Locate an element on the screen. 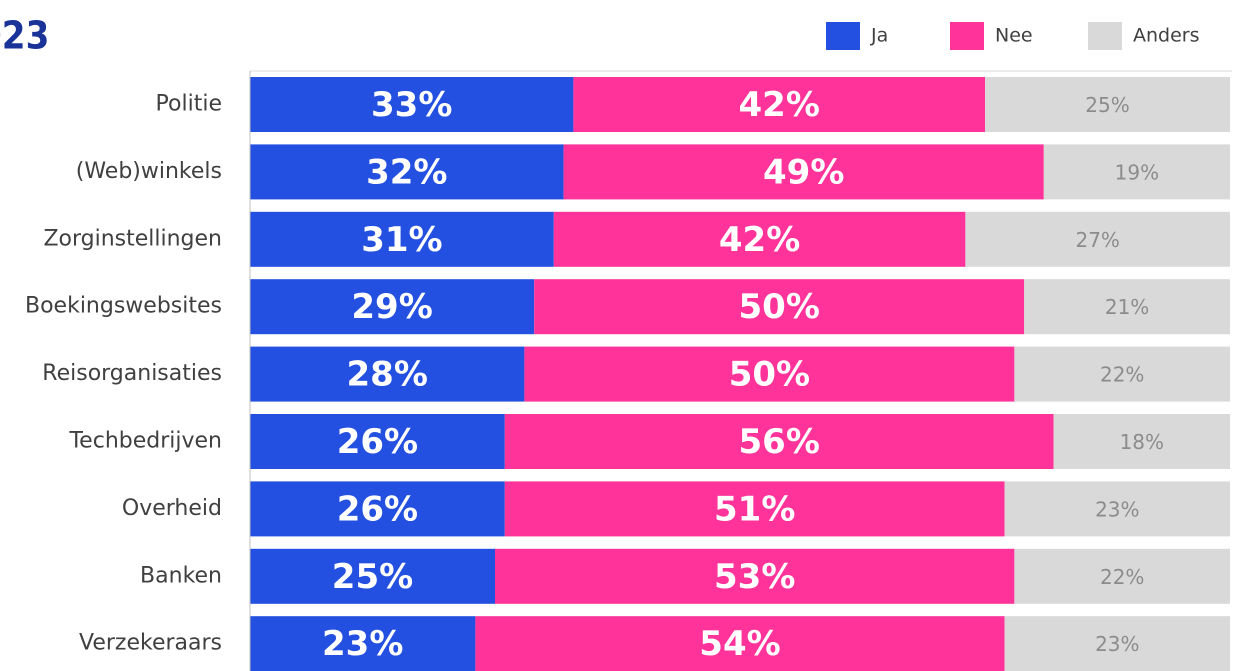  legend-label: Anders is located at coordinates (1166, 36).